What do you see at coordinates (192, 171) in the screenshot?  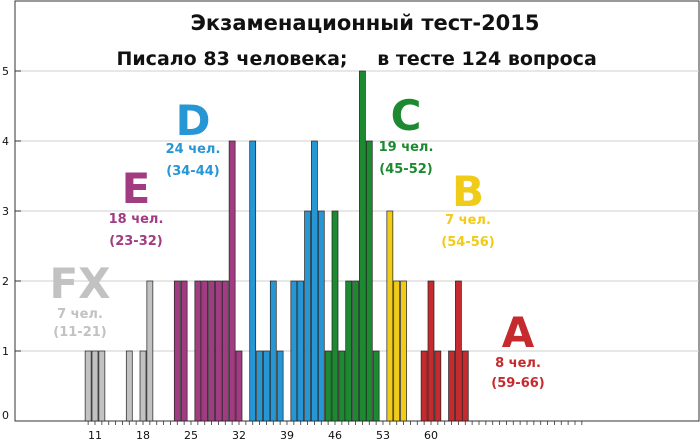 I see `grade-range: (34-44)` at bounding box center [192, 171].